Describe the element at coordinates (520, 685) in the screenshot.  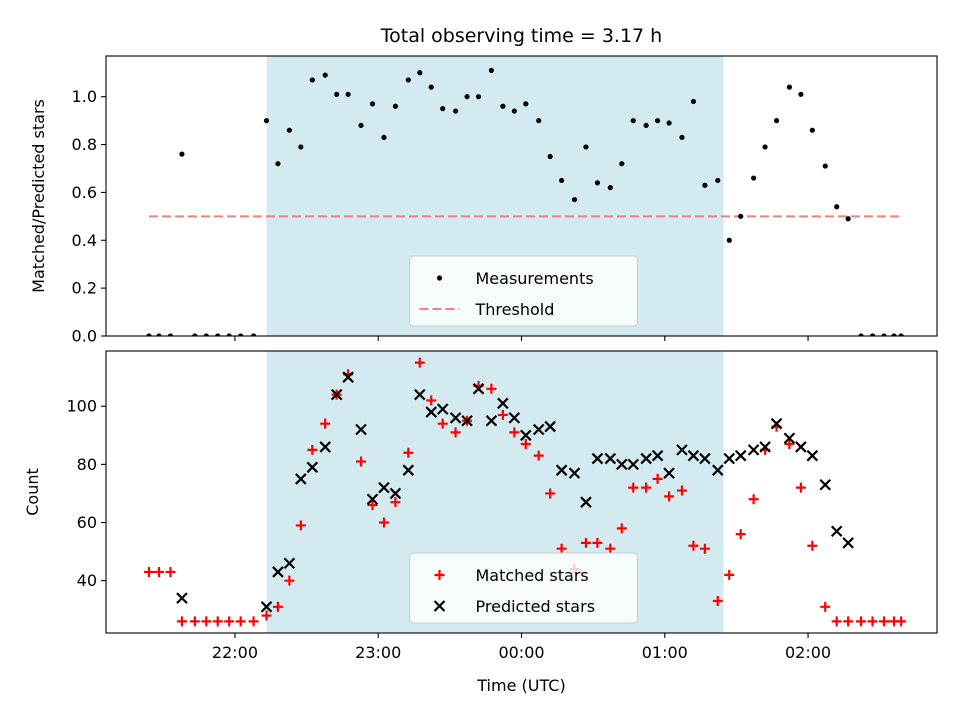
I see `x-axis-label: Time (UTC)` at that location.